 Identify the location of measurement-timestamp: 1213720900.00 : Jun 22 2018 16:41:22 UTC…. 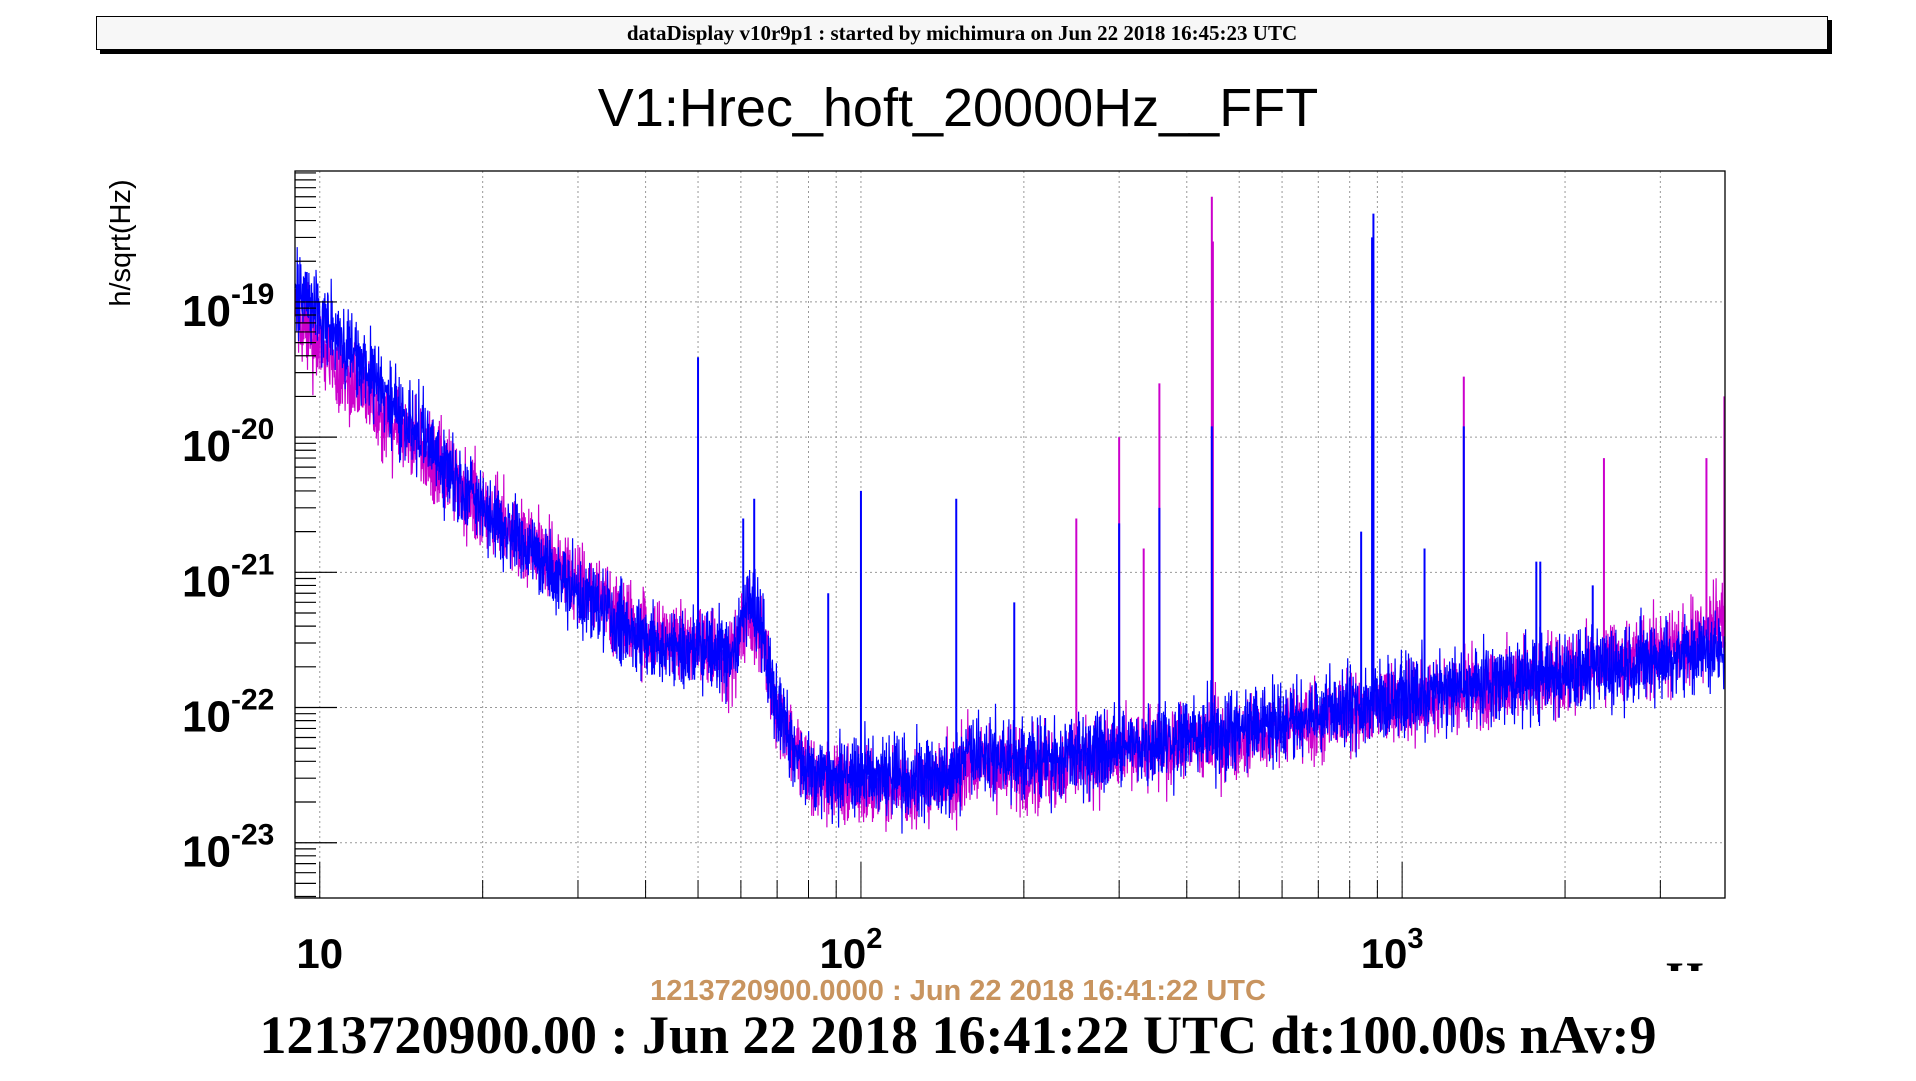
(958, 1035).